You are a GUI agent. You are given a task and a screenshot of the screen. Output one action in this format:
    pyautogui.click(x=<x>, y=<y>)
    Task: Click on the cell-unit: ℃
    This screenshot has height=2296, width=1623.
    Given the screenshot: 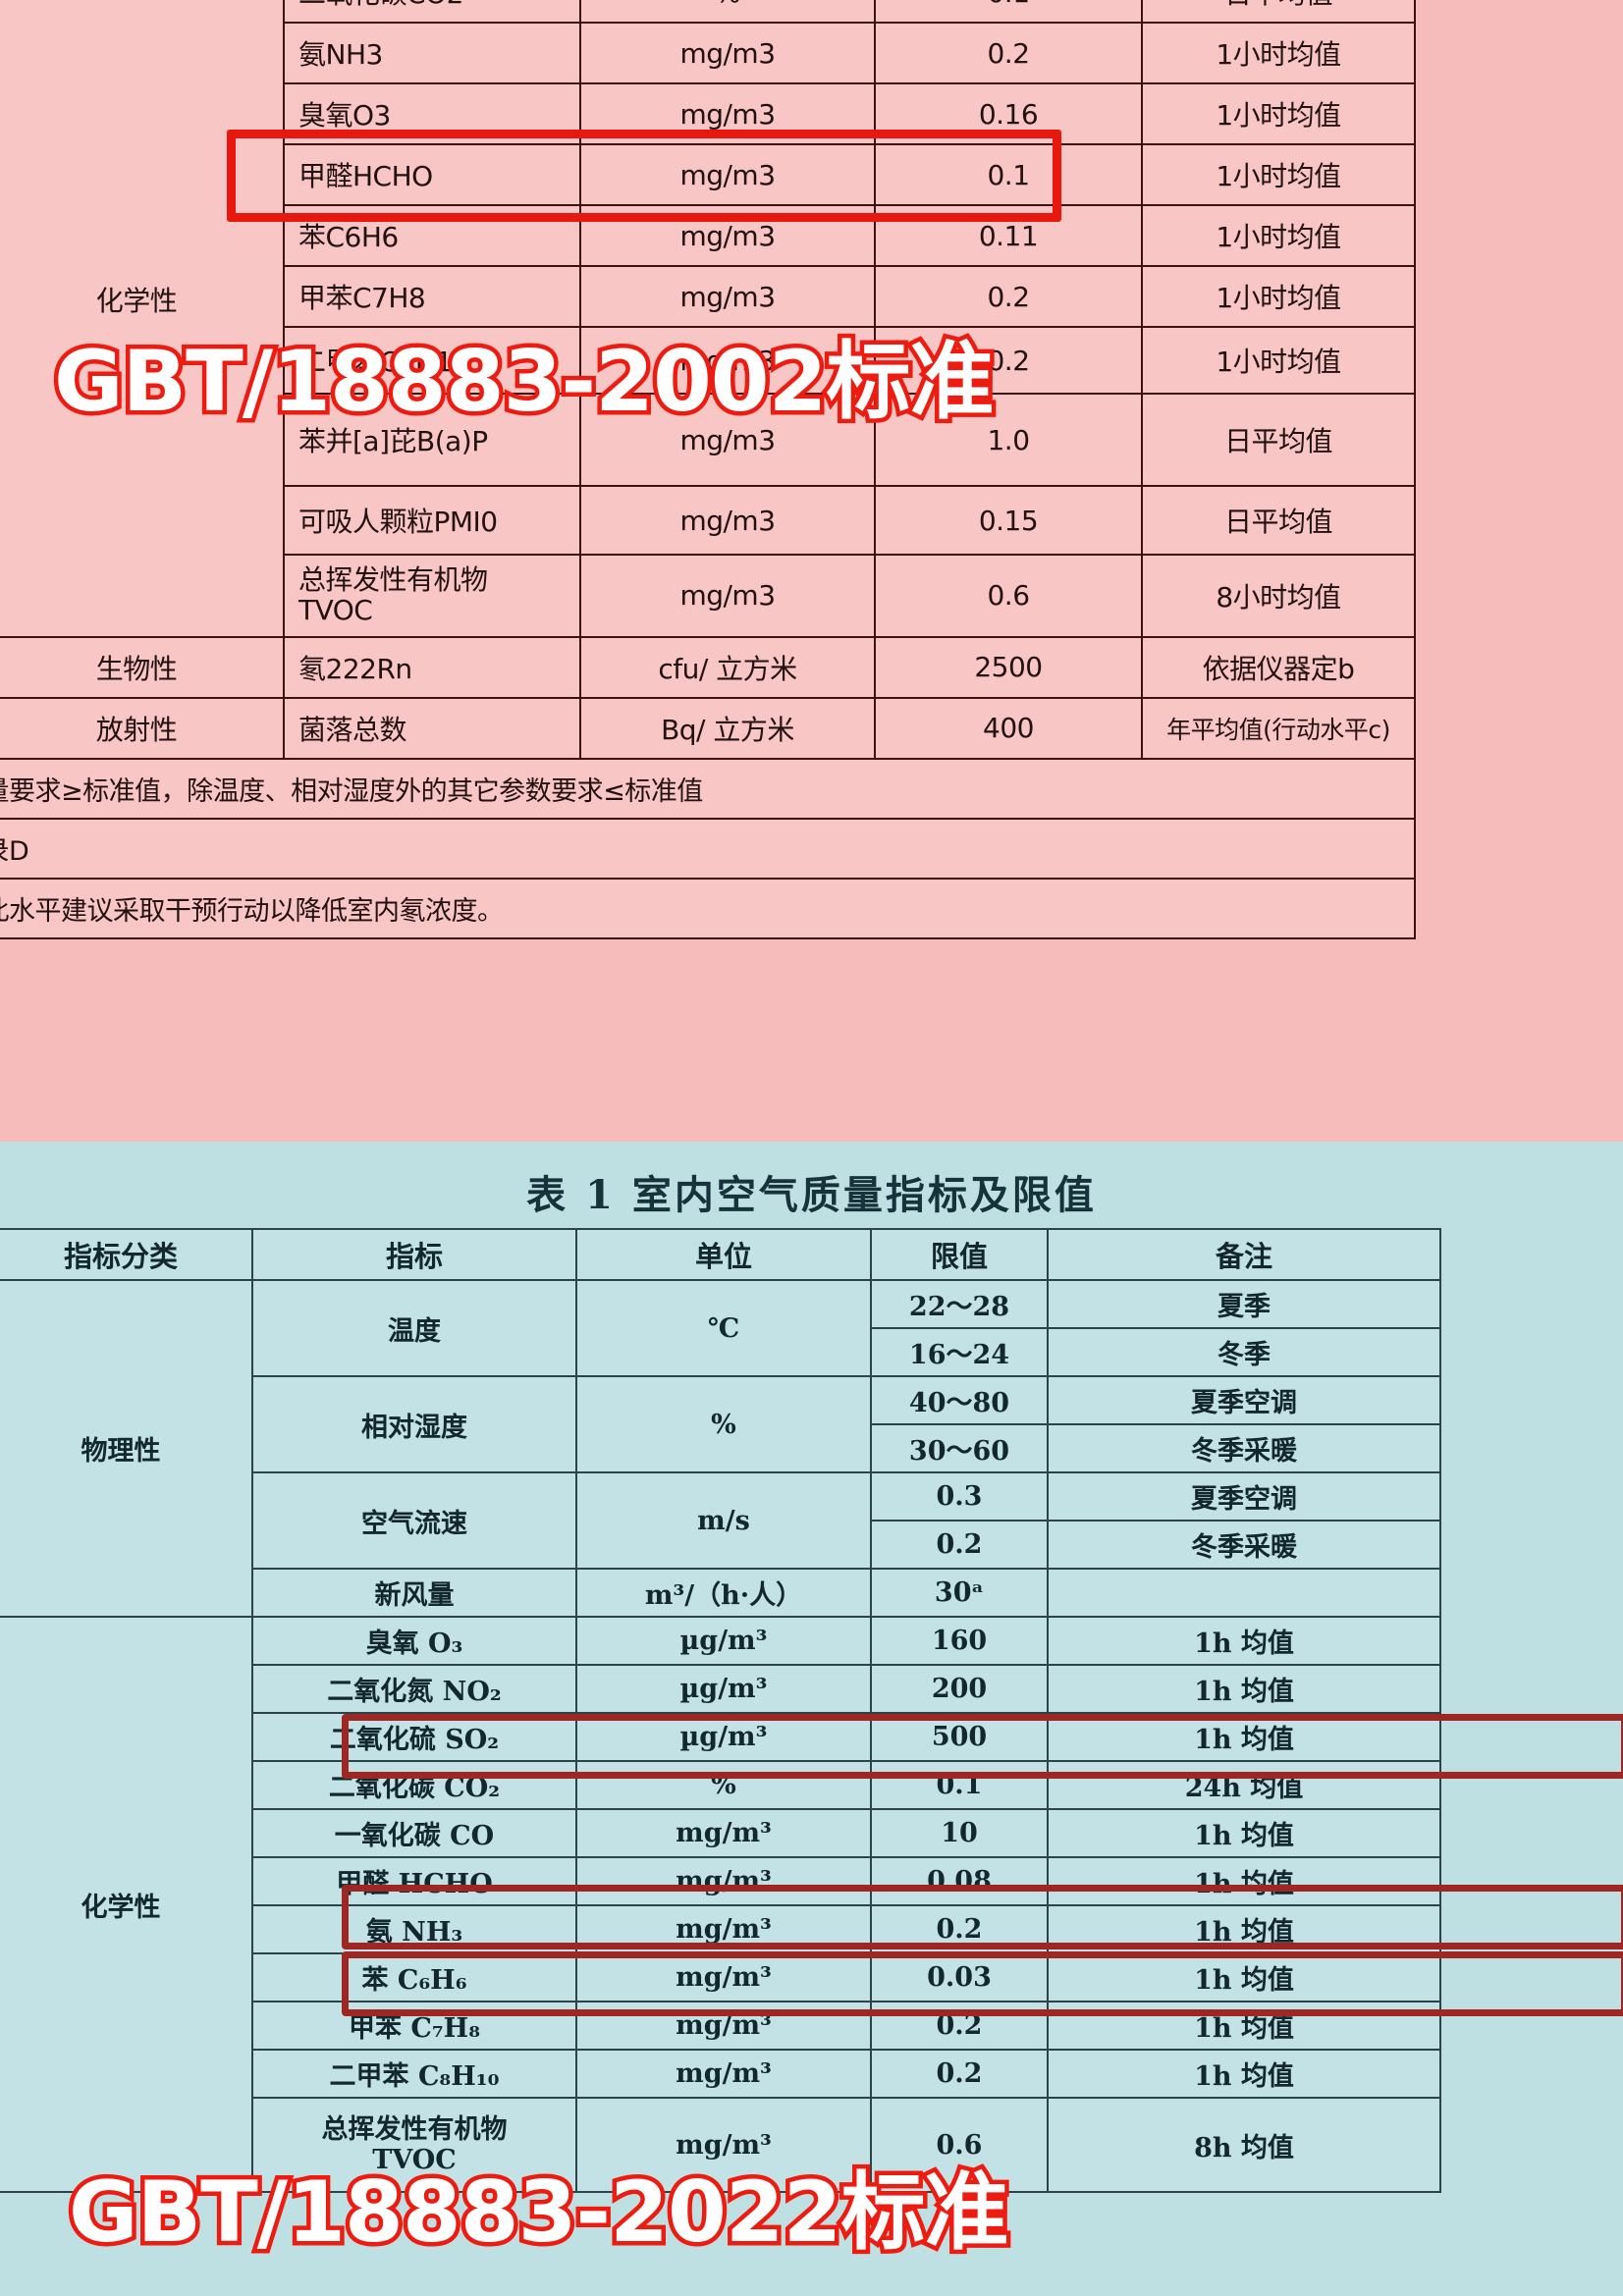 What is the action you would take?
    pyautogui.click(x=723, y=1328)
    